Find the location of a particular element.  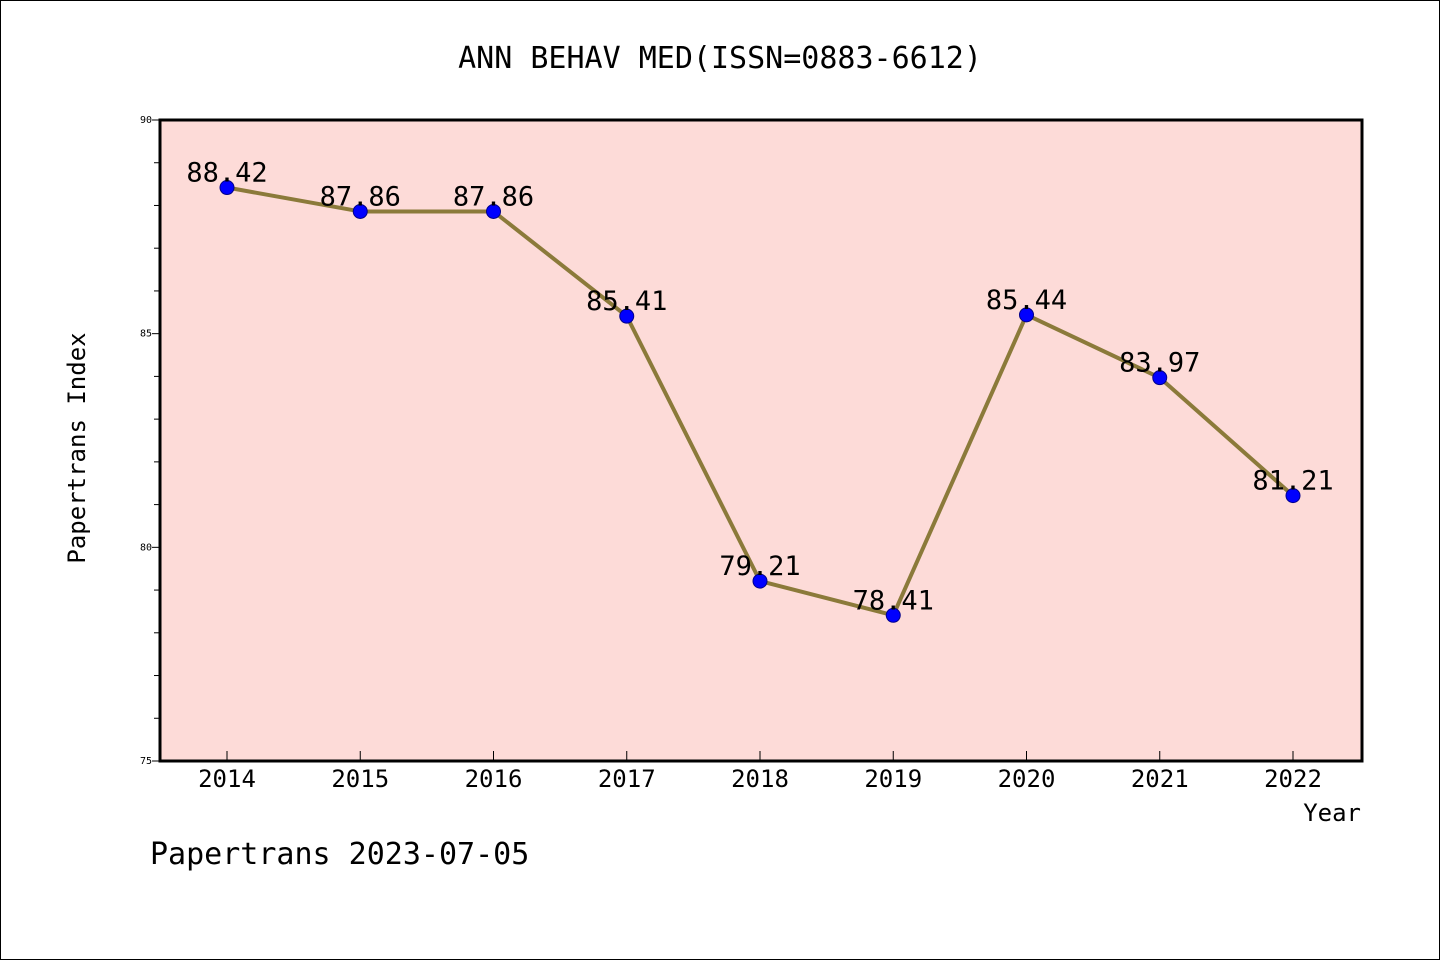

data-label: 85.41 is located at coordinates (626, 301).